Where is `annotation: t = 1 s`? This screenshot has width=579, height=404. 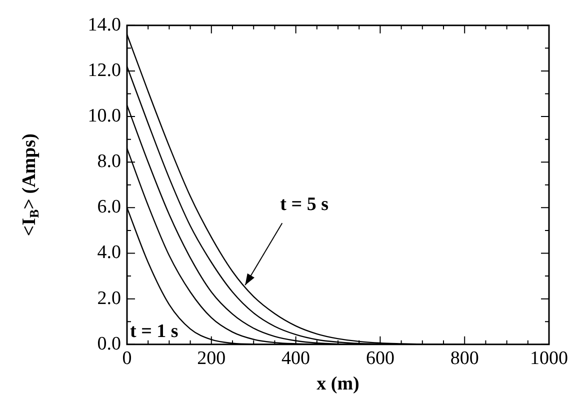 annotation: t = 1 s is located at coordinates (154, 331).